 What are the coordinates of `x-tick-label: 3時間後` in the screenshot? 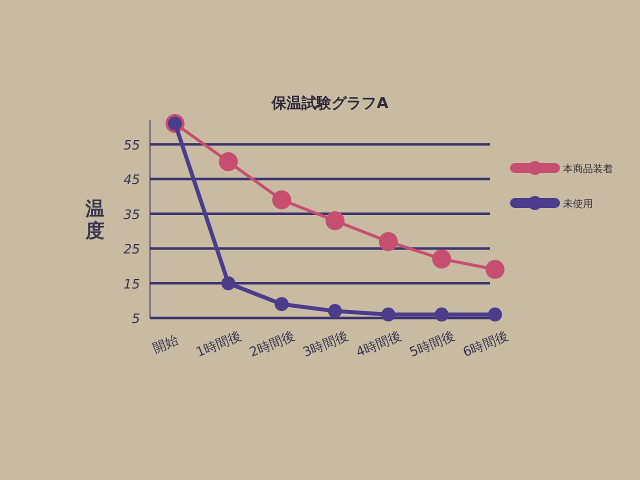 It's located at (325, 344).